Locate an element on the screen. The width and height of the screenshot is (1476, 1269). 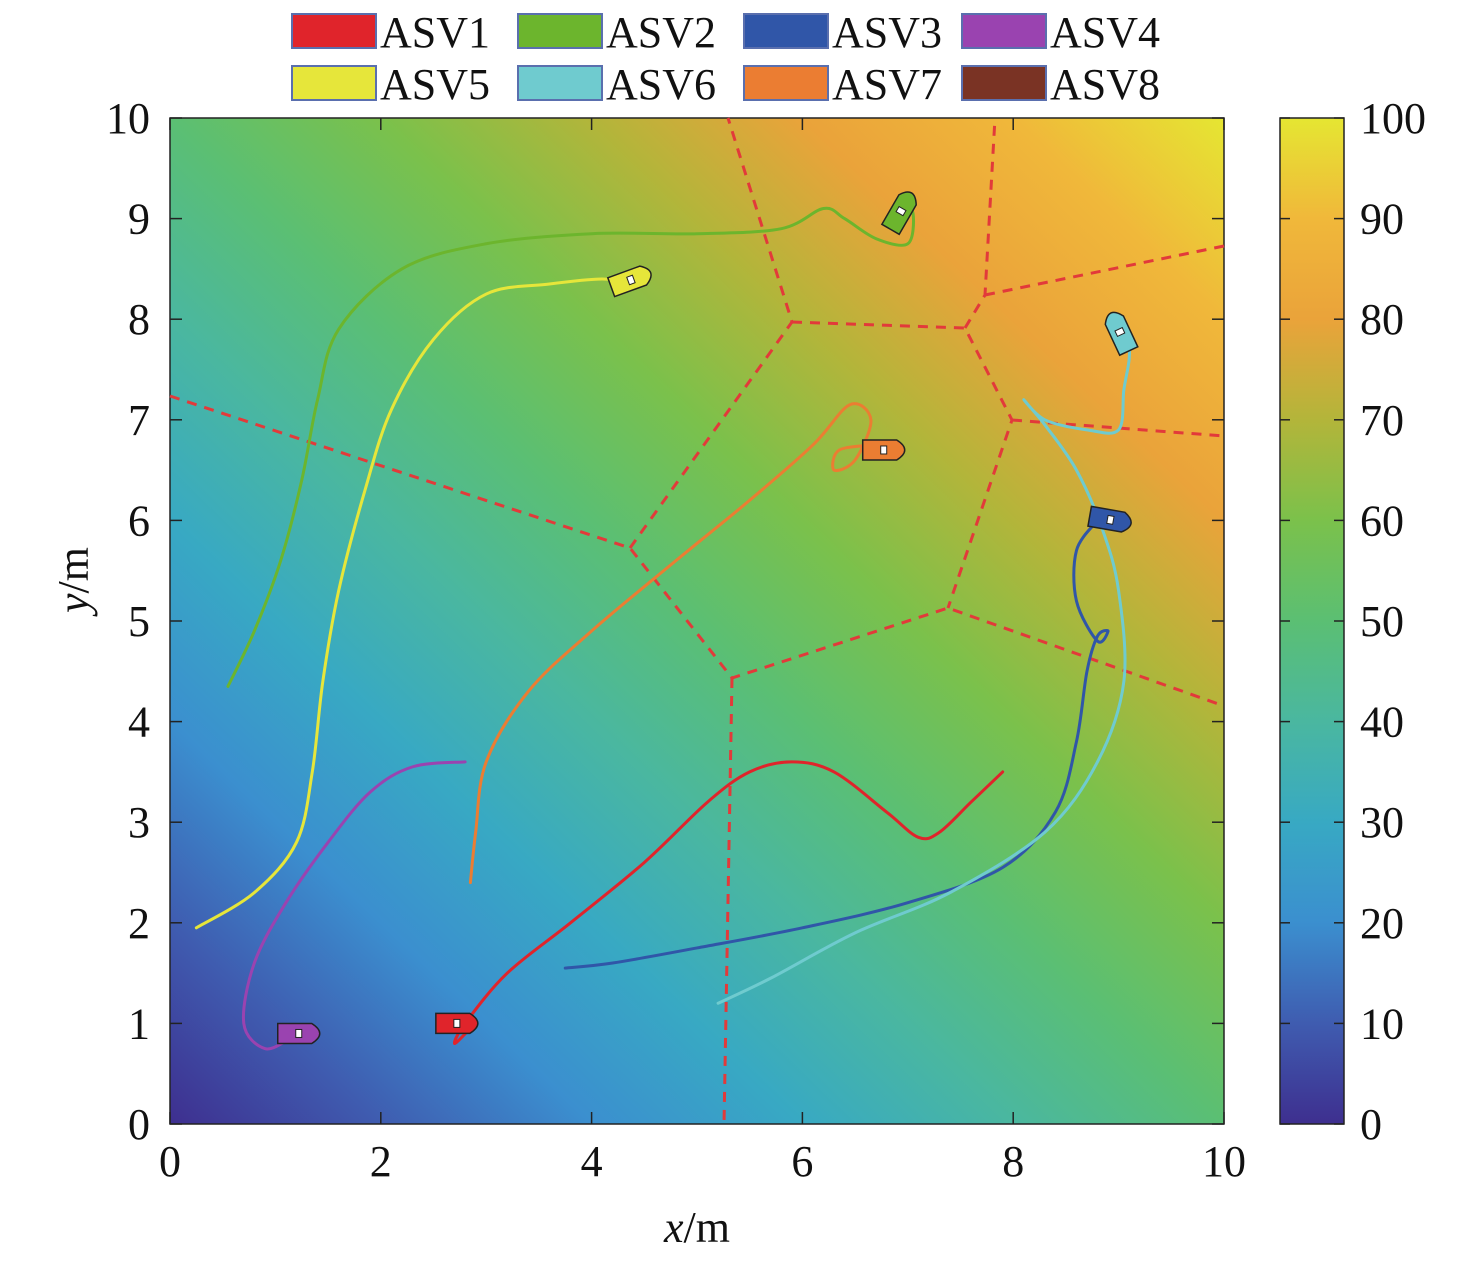
boat-asv6 is located at coordinates (1121, 334).